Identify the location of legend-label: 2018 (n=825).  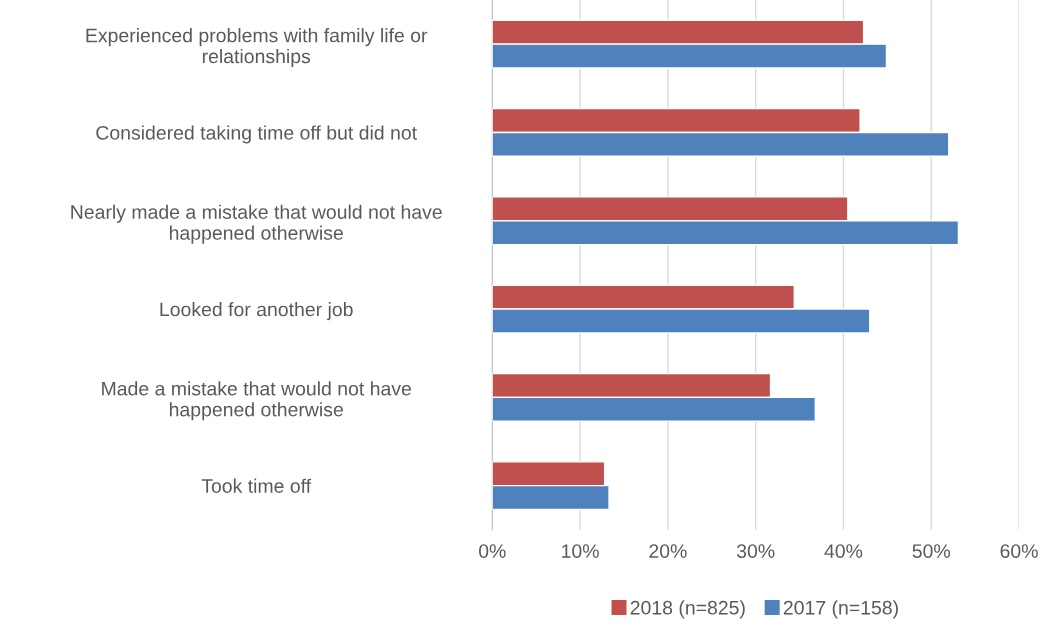
(687, 609).